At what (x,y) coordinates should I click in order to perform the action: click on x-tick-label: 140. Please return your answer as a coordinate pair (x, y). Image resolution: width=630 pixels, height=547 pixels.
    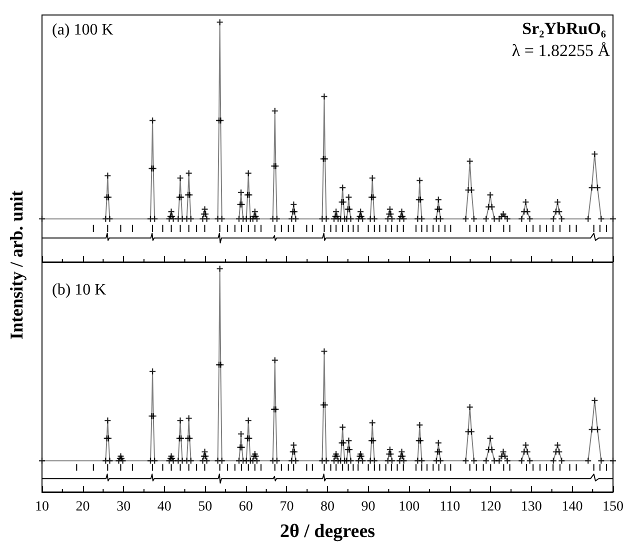
    Looking at the image, I should click on (572, 507).